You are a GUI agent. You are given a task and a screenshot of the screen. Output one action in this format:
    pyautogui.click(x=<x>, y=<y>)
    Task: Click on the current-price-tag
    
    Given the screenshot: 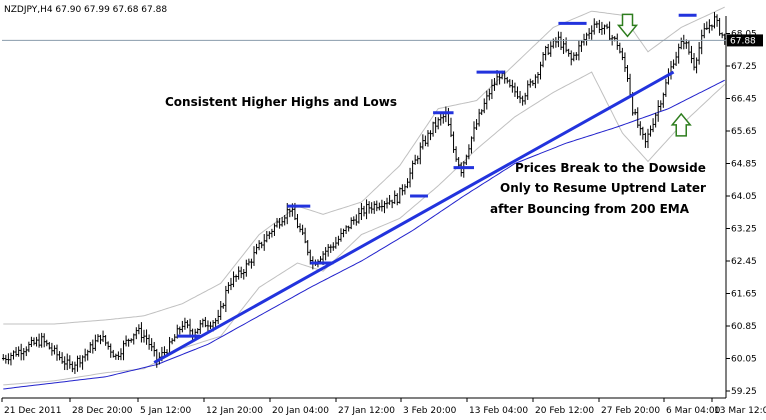 What is the action you would take?
    pyautogui.click(x=745, y=40)
    